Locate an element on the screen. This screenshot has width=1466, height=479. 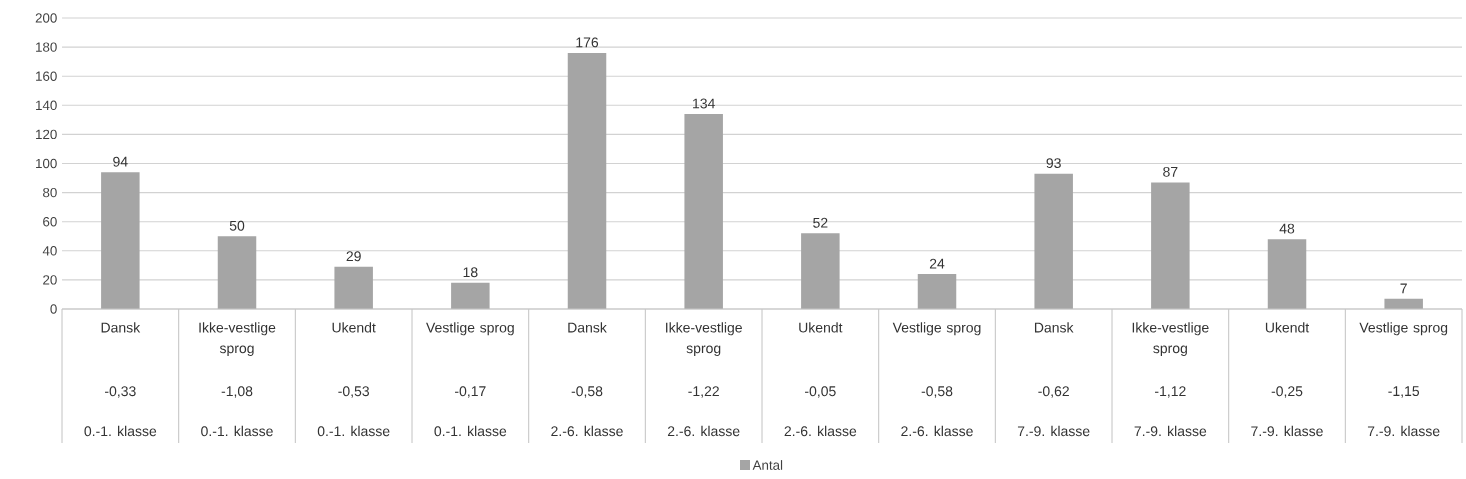
text: -0,62 is located at coordinates (1053, 392).